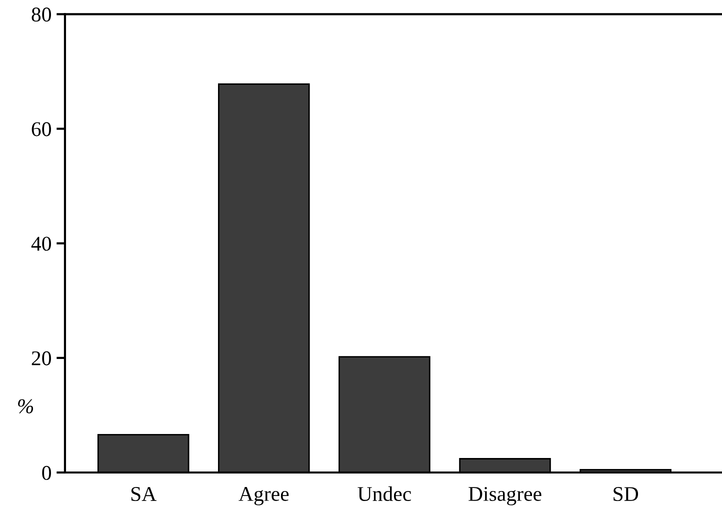 The width and height of the screenshot is (722, 525). I want to click on y-axis-title: %, so click(26, 406).